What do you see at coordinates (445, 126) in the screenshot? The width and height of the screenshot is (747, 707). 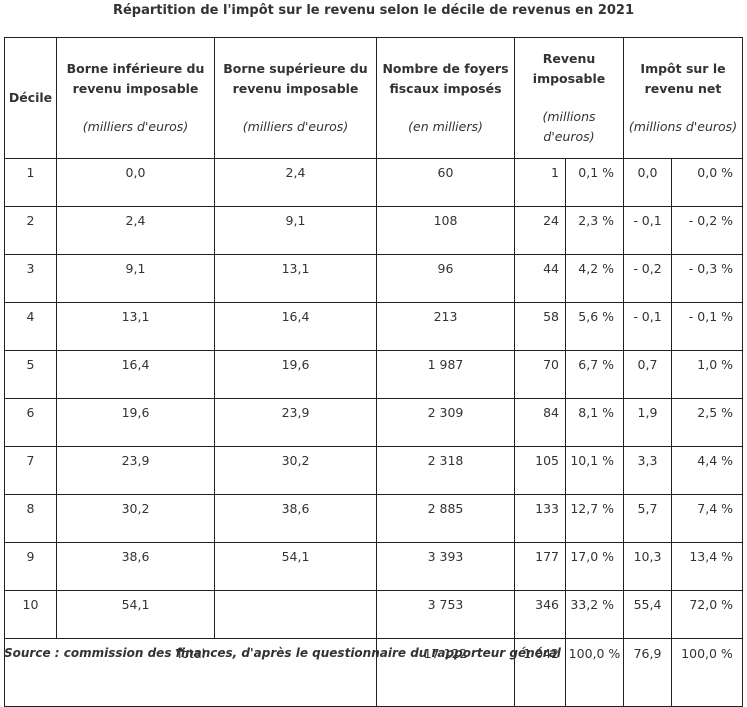 I see `header-foyers-unit: (en milliers)` at bounding box center [445, 126].